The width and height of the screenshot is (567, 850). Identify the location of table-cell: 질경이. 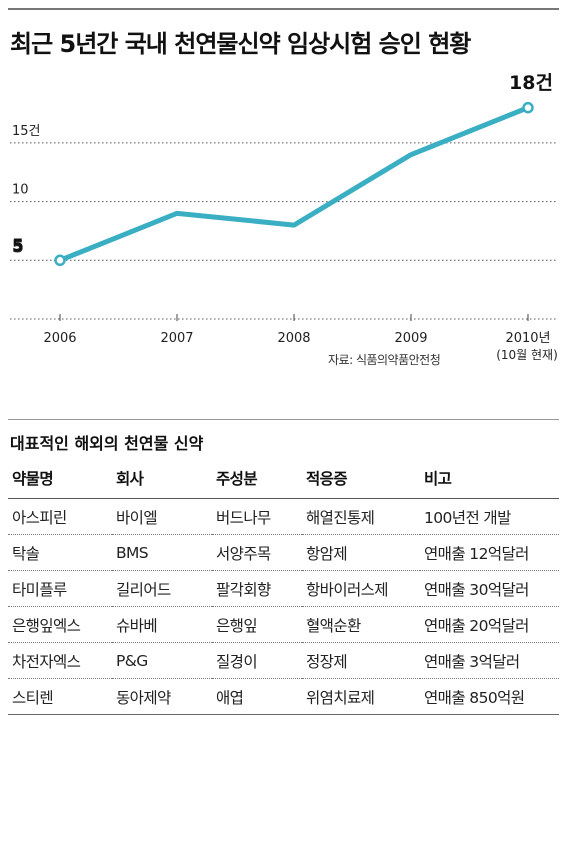
(257, 660).